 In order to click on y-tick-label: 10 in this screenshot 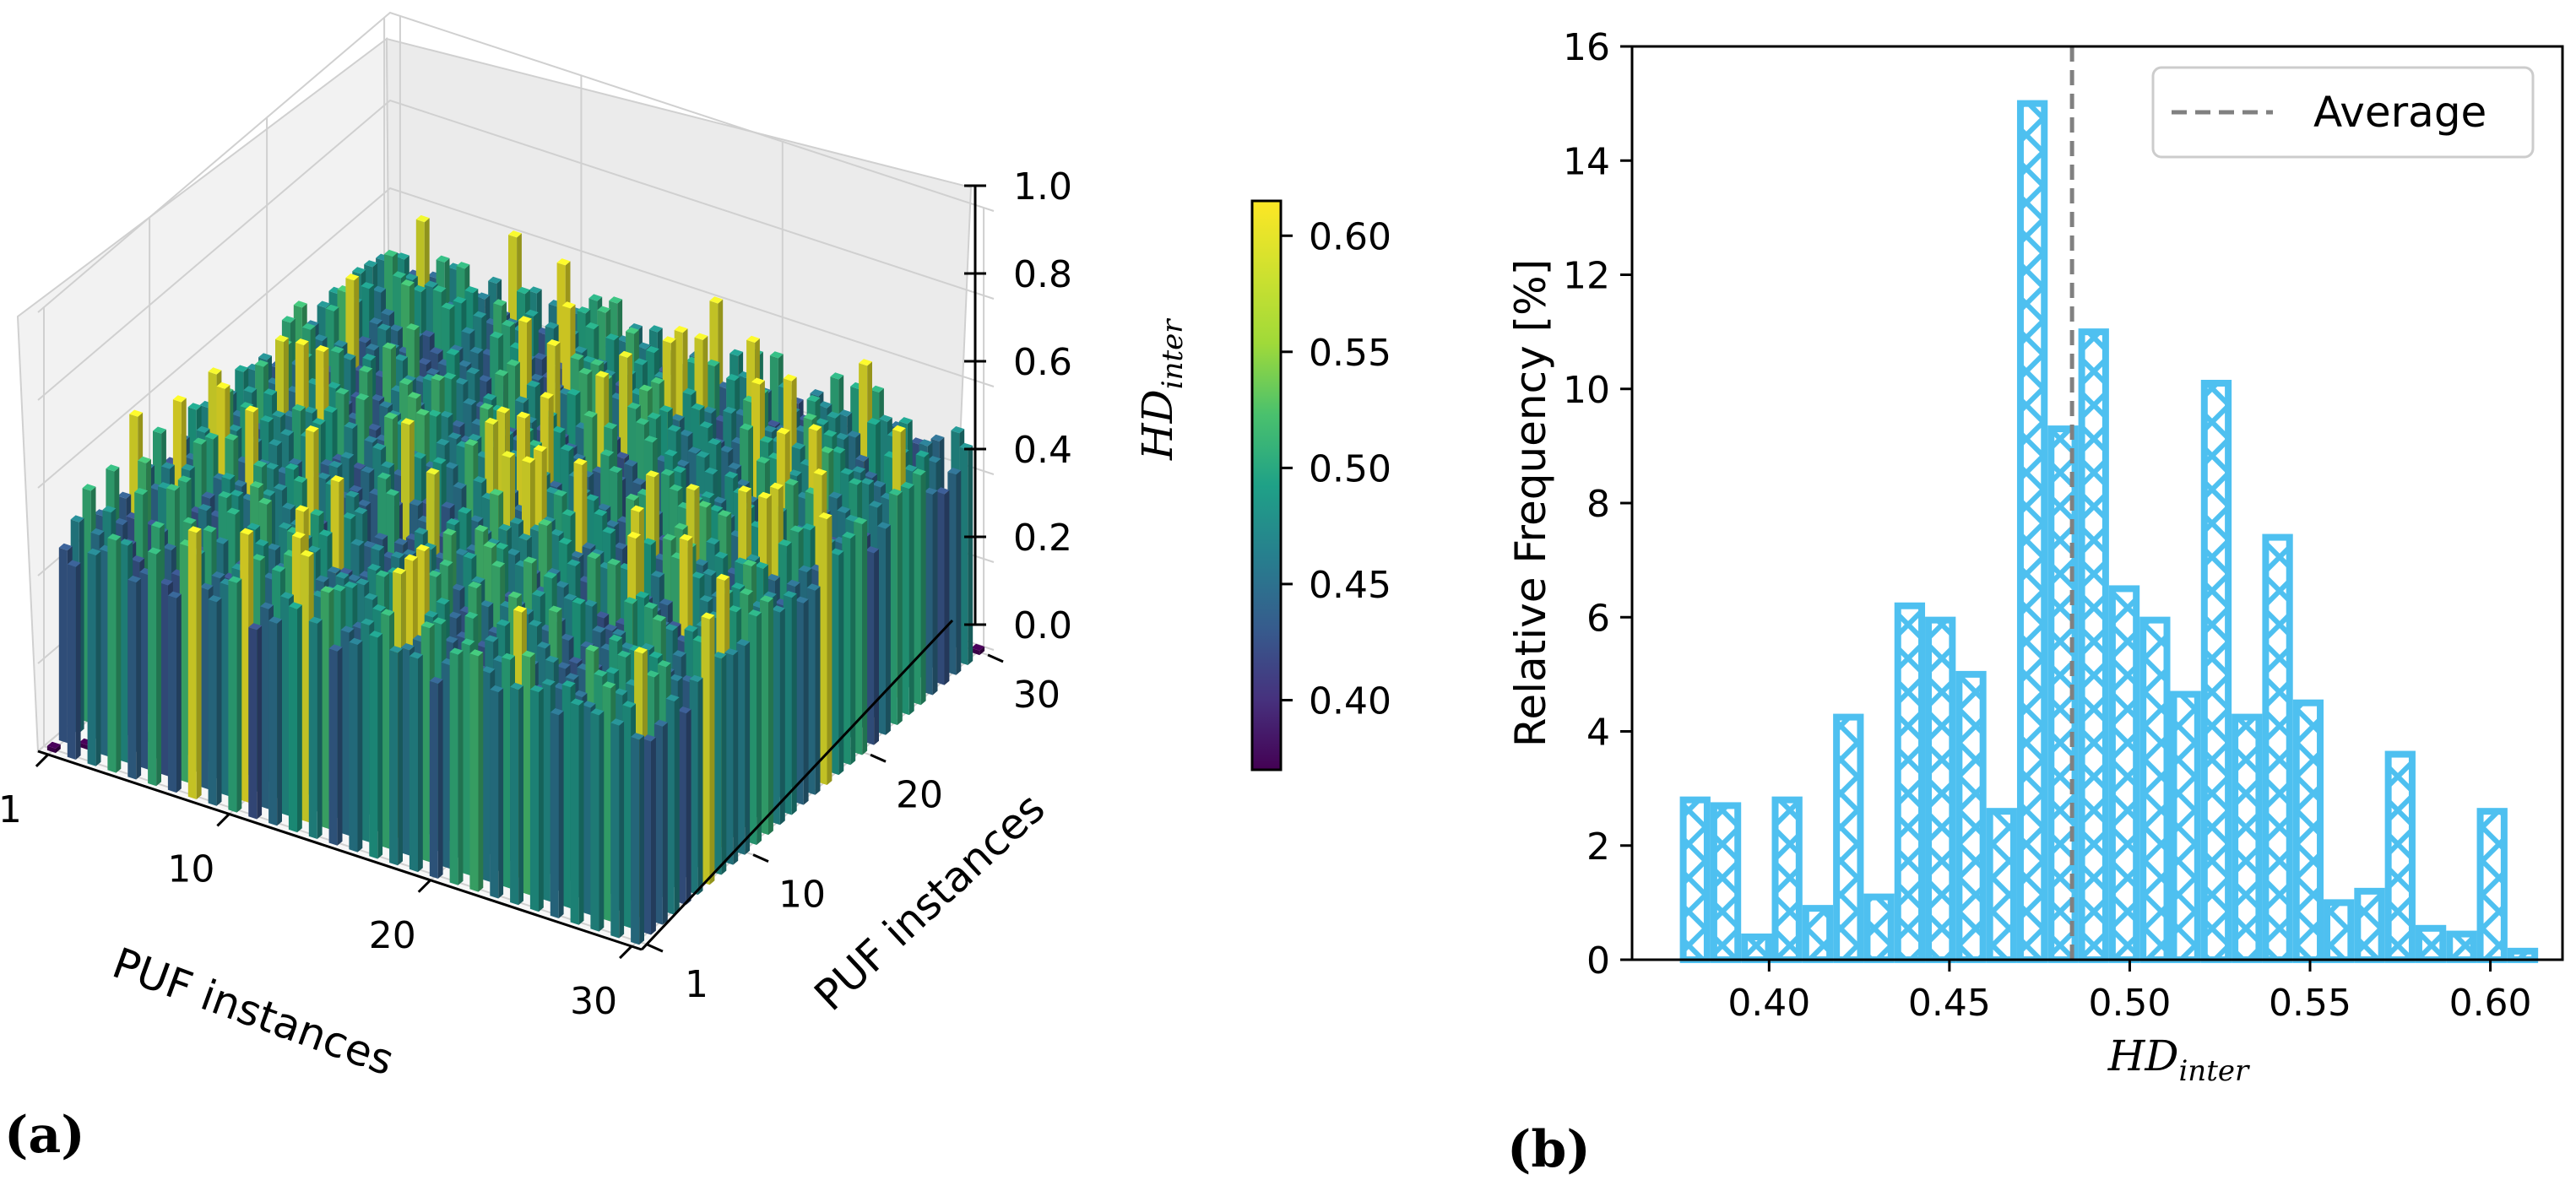, I will do `click(1587, 390)`.